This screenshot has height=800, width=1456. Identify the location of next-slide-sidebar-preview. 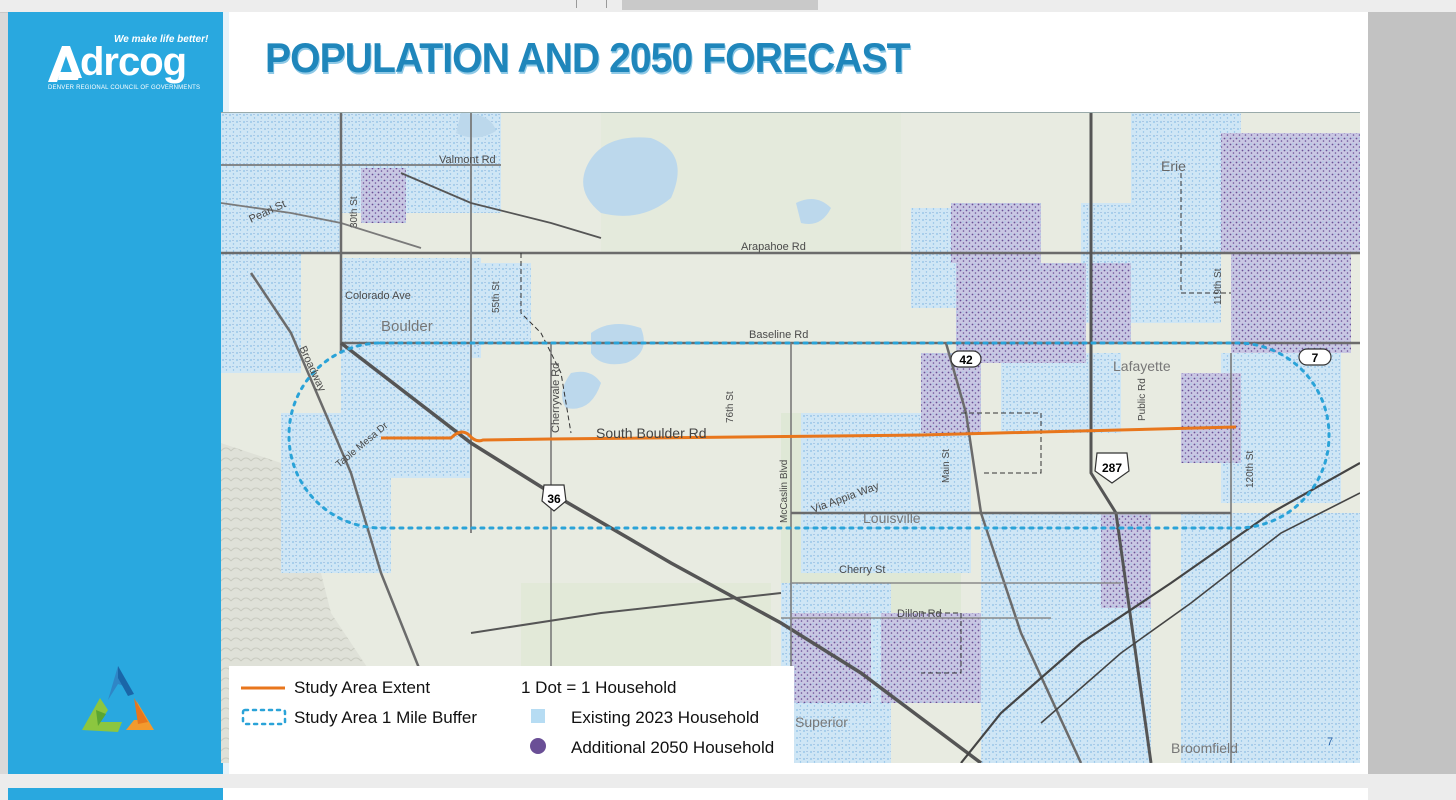
(115, 794).